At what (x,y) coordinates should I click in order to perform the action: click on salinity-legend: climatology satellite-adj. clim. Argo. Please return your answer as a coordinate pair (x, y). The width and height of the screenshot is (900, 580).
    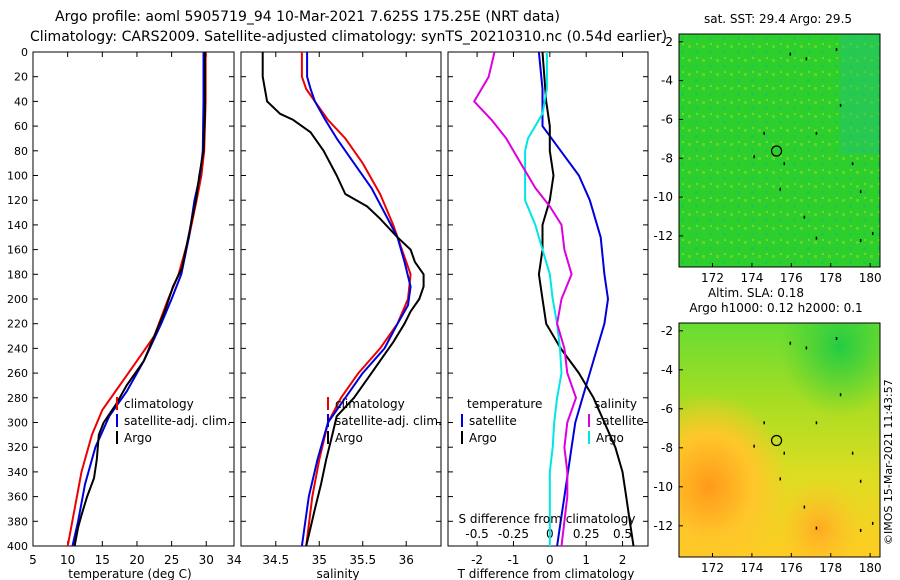
    Looking at the image, I should click on (384, 421).